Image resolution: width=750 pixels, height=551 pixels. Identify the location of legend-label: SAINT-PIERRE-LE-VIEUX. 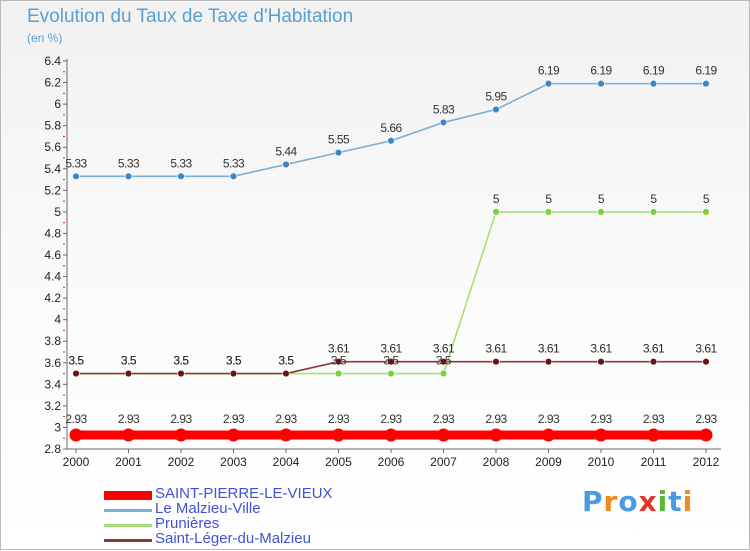
(244, 493).